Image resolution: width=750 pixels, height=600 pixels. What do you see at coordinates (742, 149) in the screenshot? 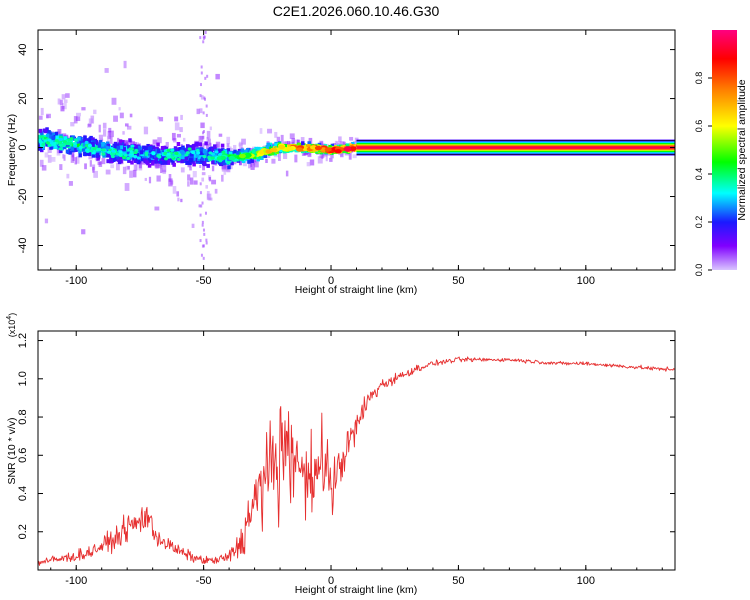
I see `colorbar-label: Normalized spectral amplitude` at bounding box center [742, 149].